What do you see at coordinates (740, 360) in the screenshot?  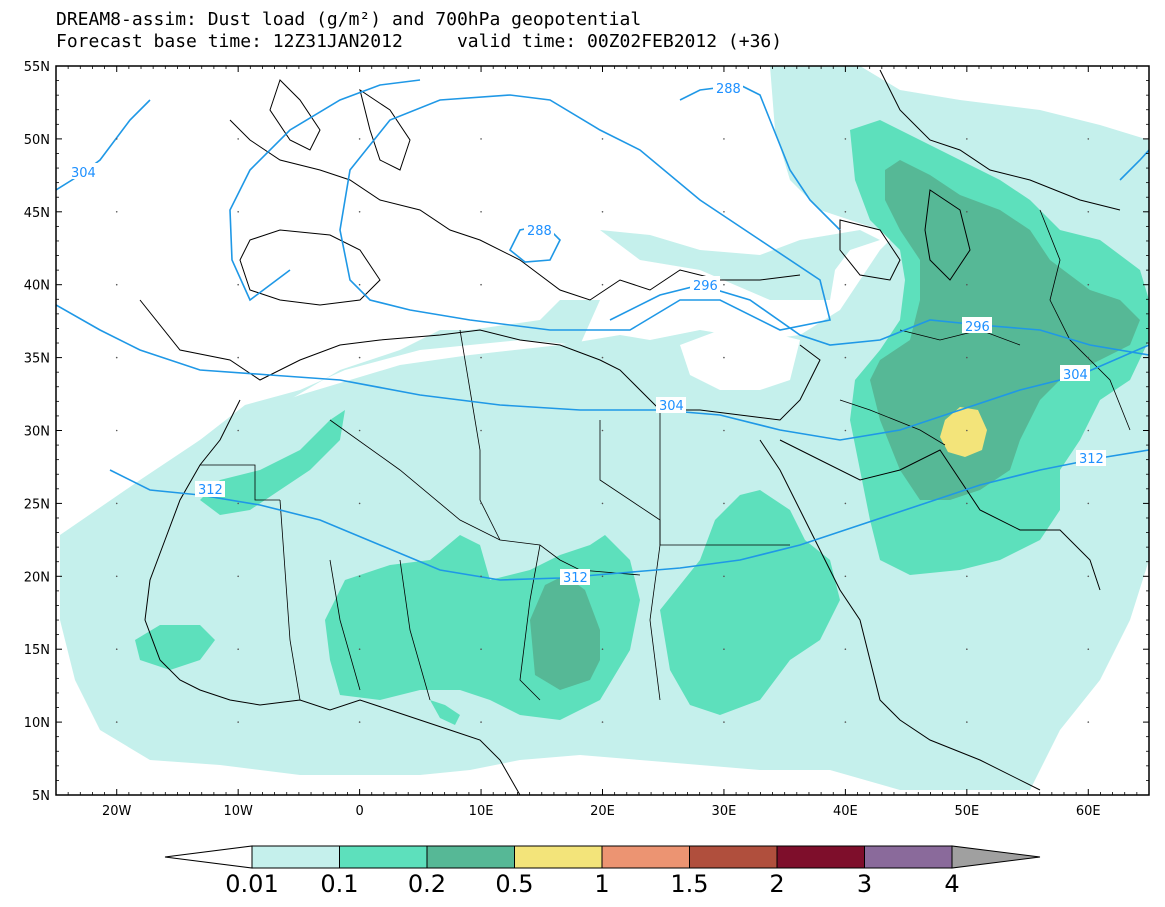 I see `clear-area-east-med` at bounding box center [740, 360].